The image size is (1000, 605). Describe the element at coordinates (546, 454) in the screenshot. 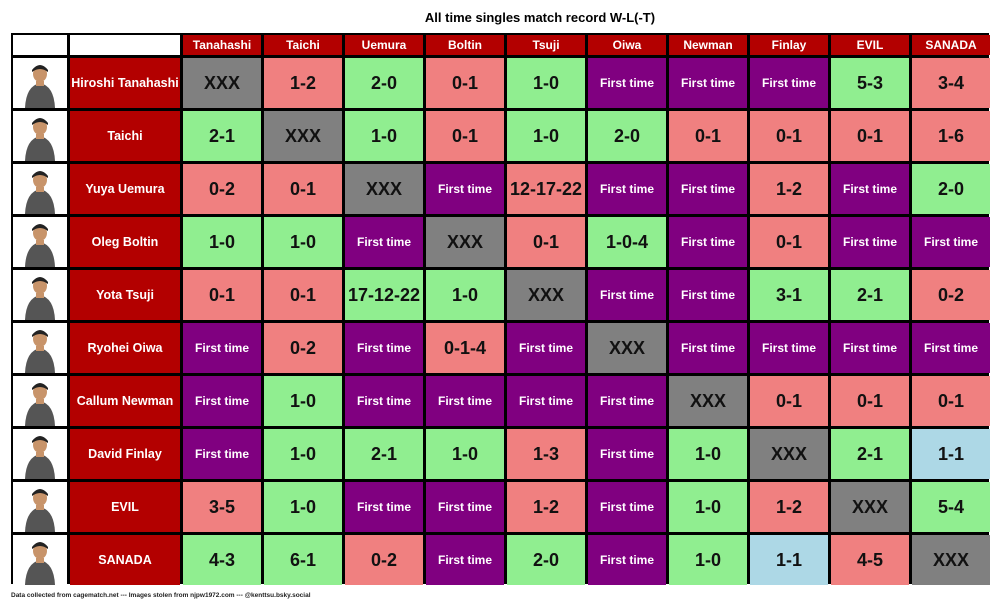

I see `record-cell-loss: 1-3` at that location.